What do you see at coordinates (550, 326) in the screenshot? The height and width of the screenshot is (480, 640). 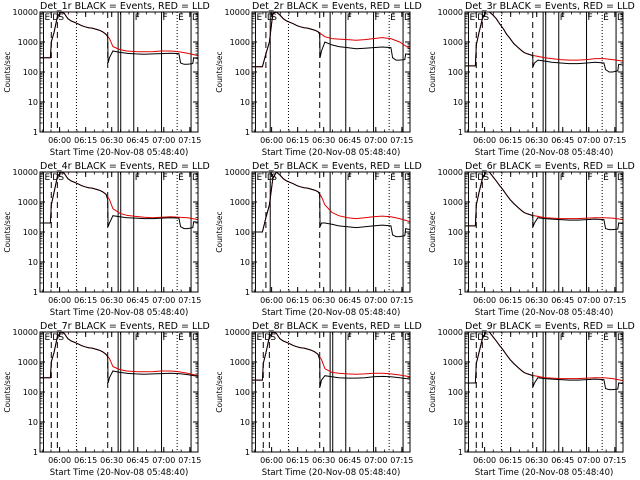 I see `chart-title: Det_9r BLACK = Events, RED = LLD` at bounding box center [550, 326].